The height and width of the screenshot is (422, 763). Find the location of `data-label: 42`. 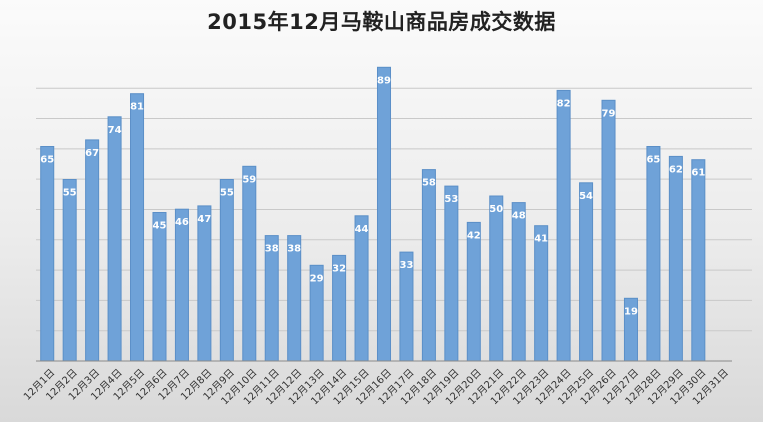

data-label: 42 is located at coordinates (474, 235).